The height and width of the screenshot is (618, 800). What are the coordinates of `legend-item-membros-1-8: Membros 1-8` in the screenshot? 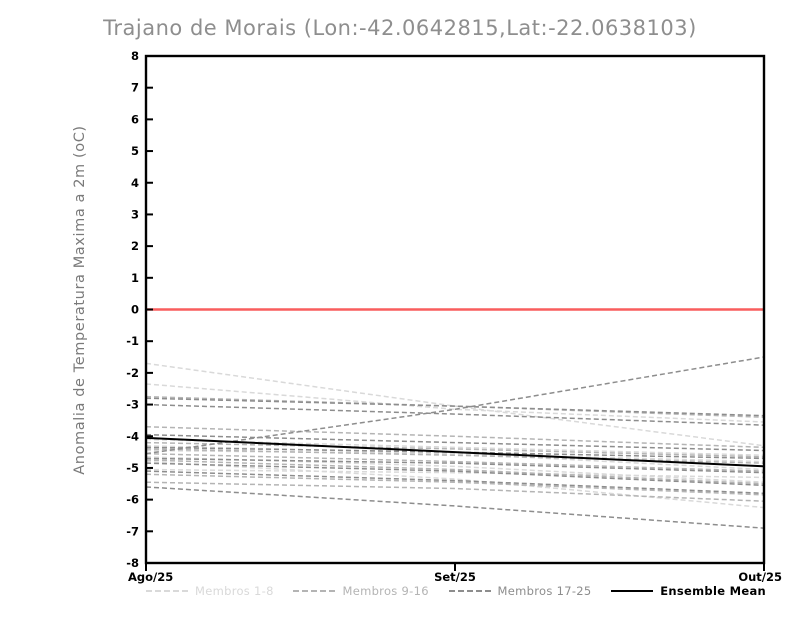 It's located at (210, 591).